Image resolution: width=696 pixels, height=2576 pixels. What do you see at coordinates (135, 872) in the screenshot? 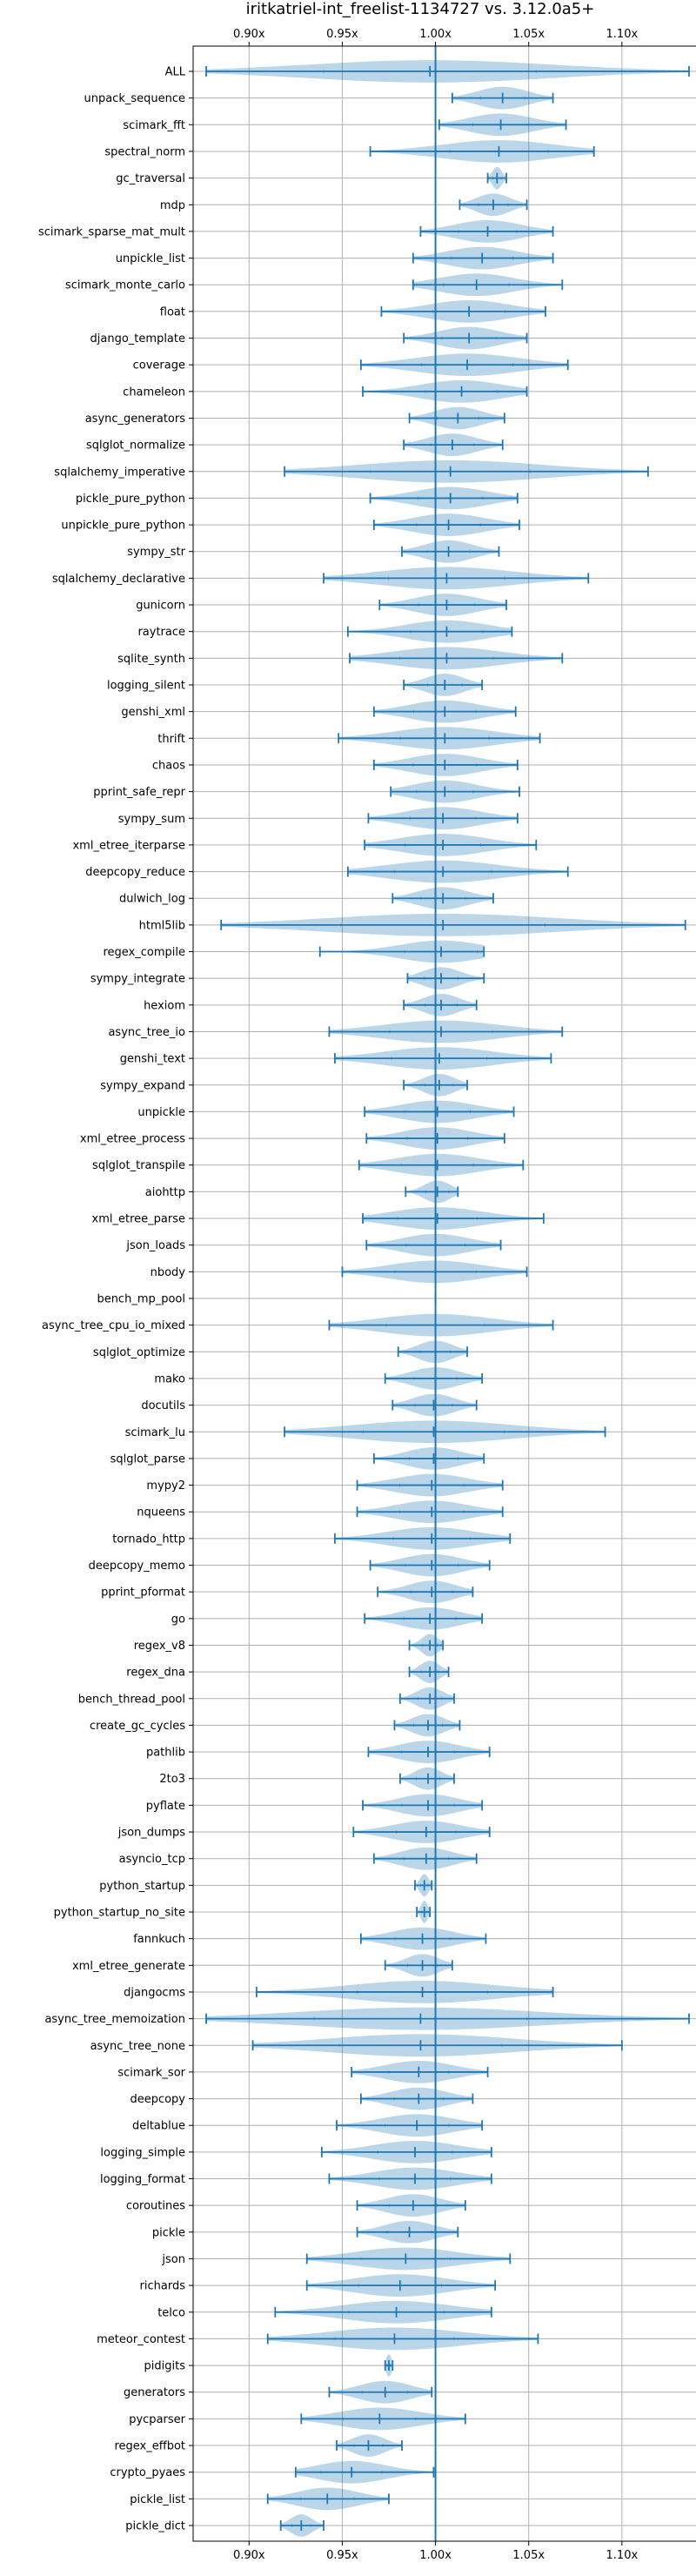
I see `category-label: deepcopy_reduce` at bounding box center [135, 872].